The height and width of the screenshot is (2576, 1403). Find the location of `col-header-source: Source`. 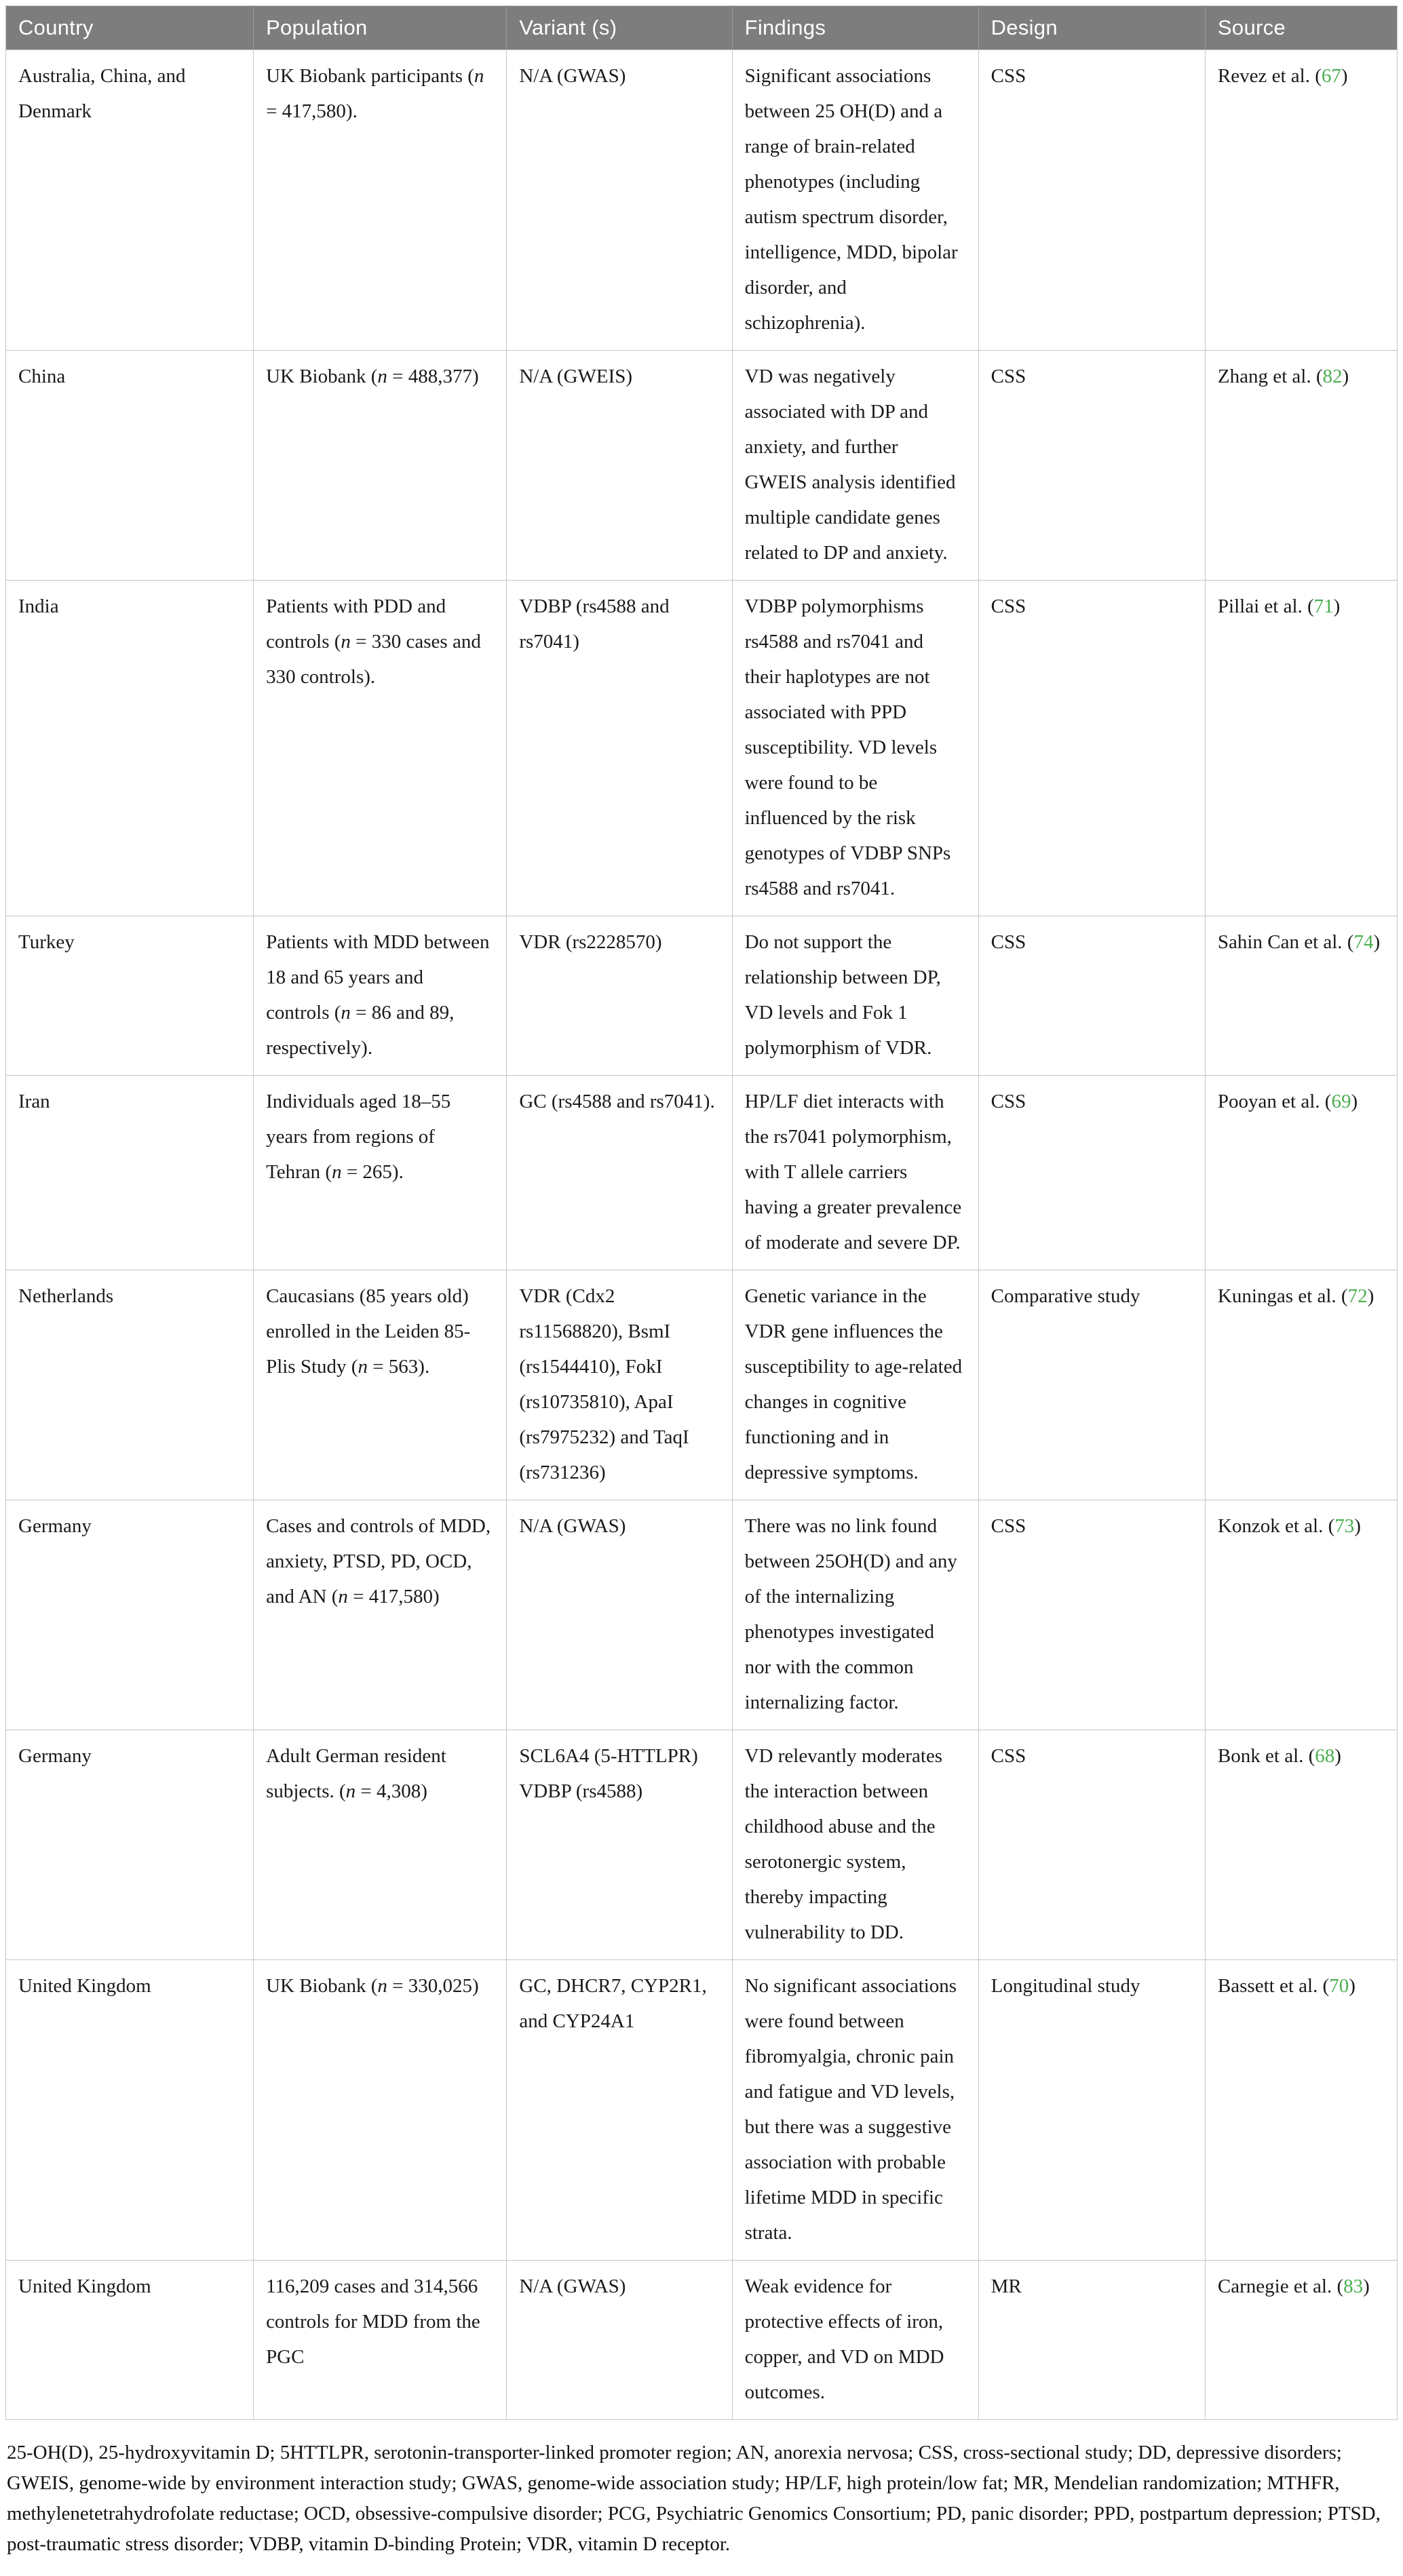

col-header-source: Source is located at coordinates (1301, 27).